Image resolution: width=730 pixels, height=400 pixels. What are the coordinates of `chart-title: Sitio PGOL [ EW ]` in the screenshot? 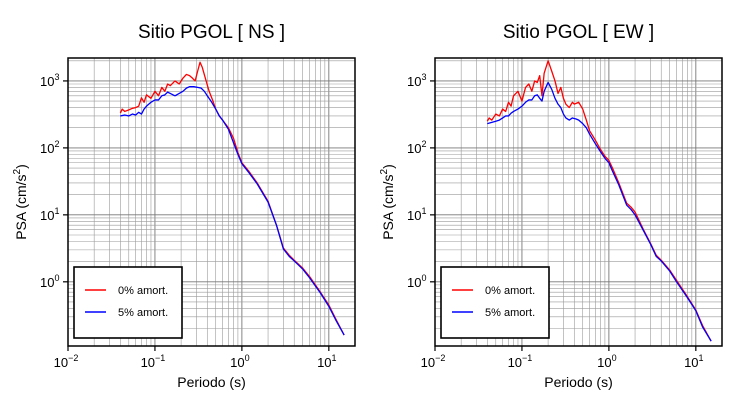 It's located at (578, 32).